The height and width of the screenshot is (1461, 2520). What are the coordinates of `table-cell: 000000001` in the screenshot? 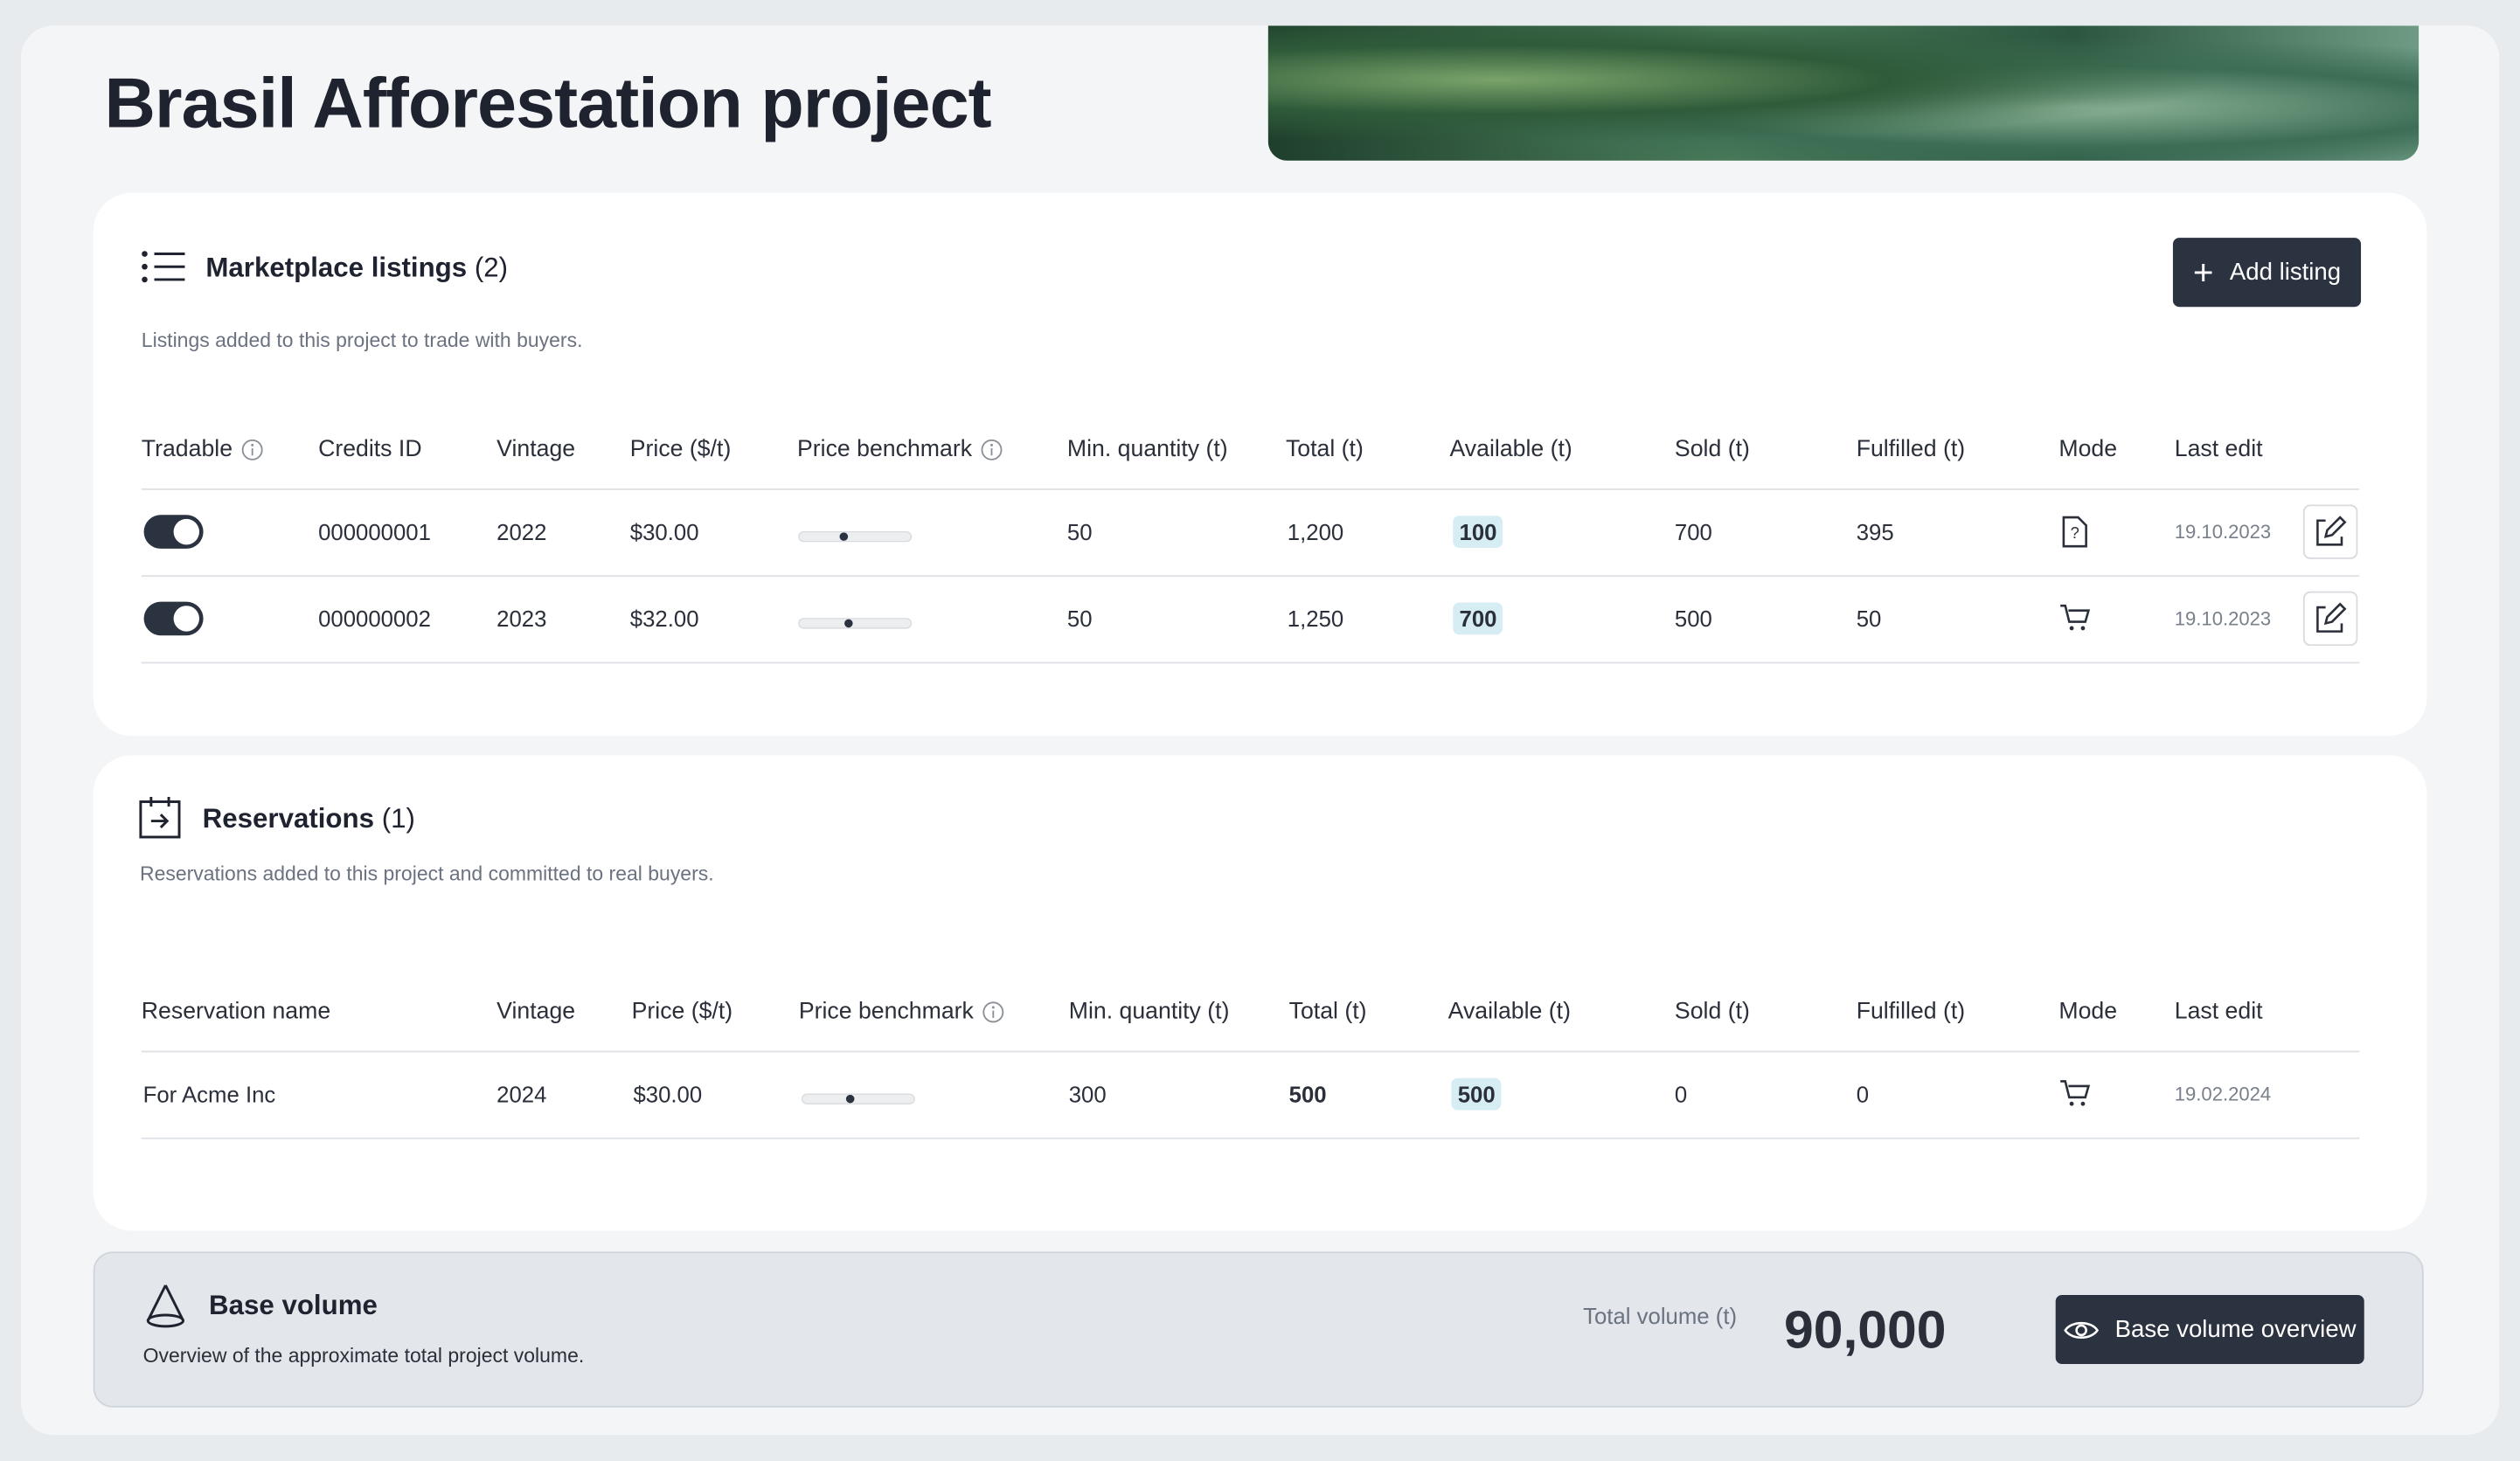 It's located at (374, 531).